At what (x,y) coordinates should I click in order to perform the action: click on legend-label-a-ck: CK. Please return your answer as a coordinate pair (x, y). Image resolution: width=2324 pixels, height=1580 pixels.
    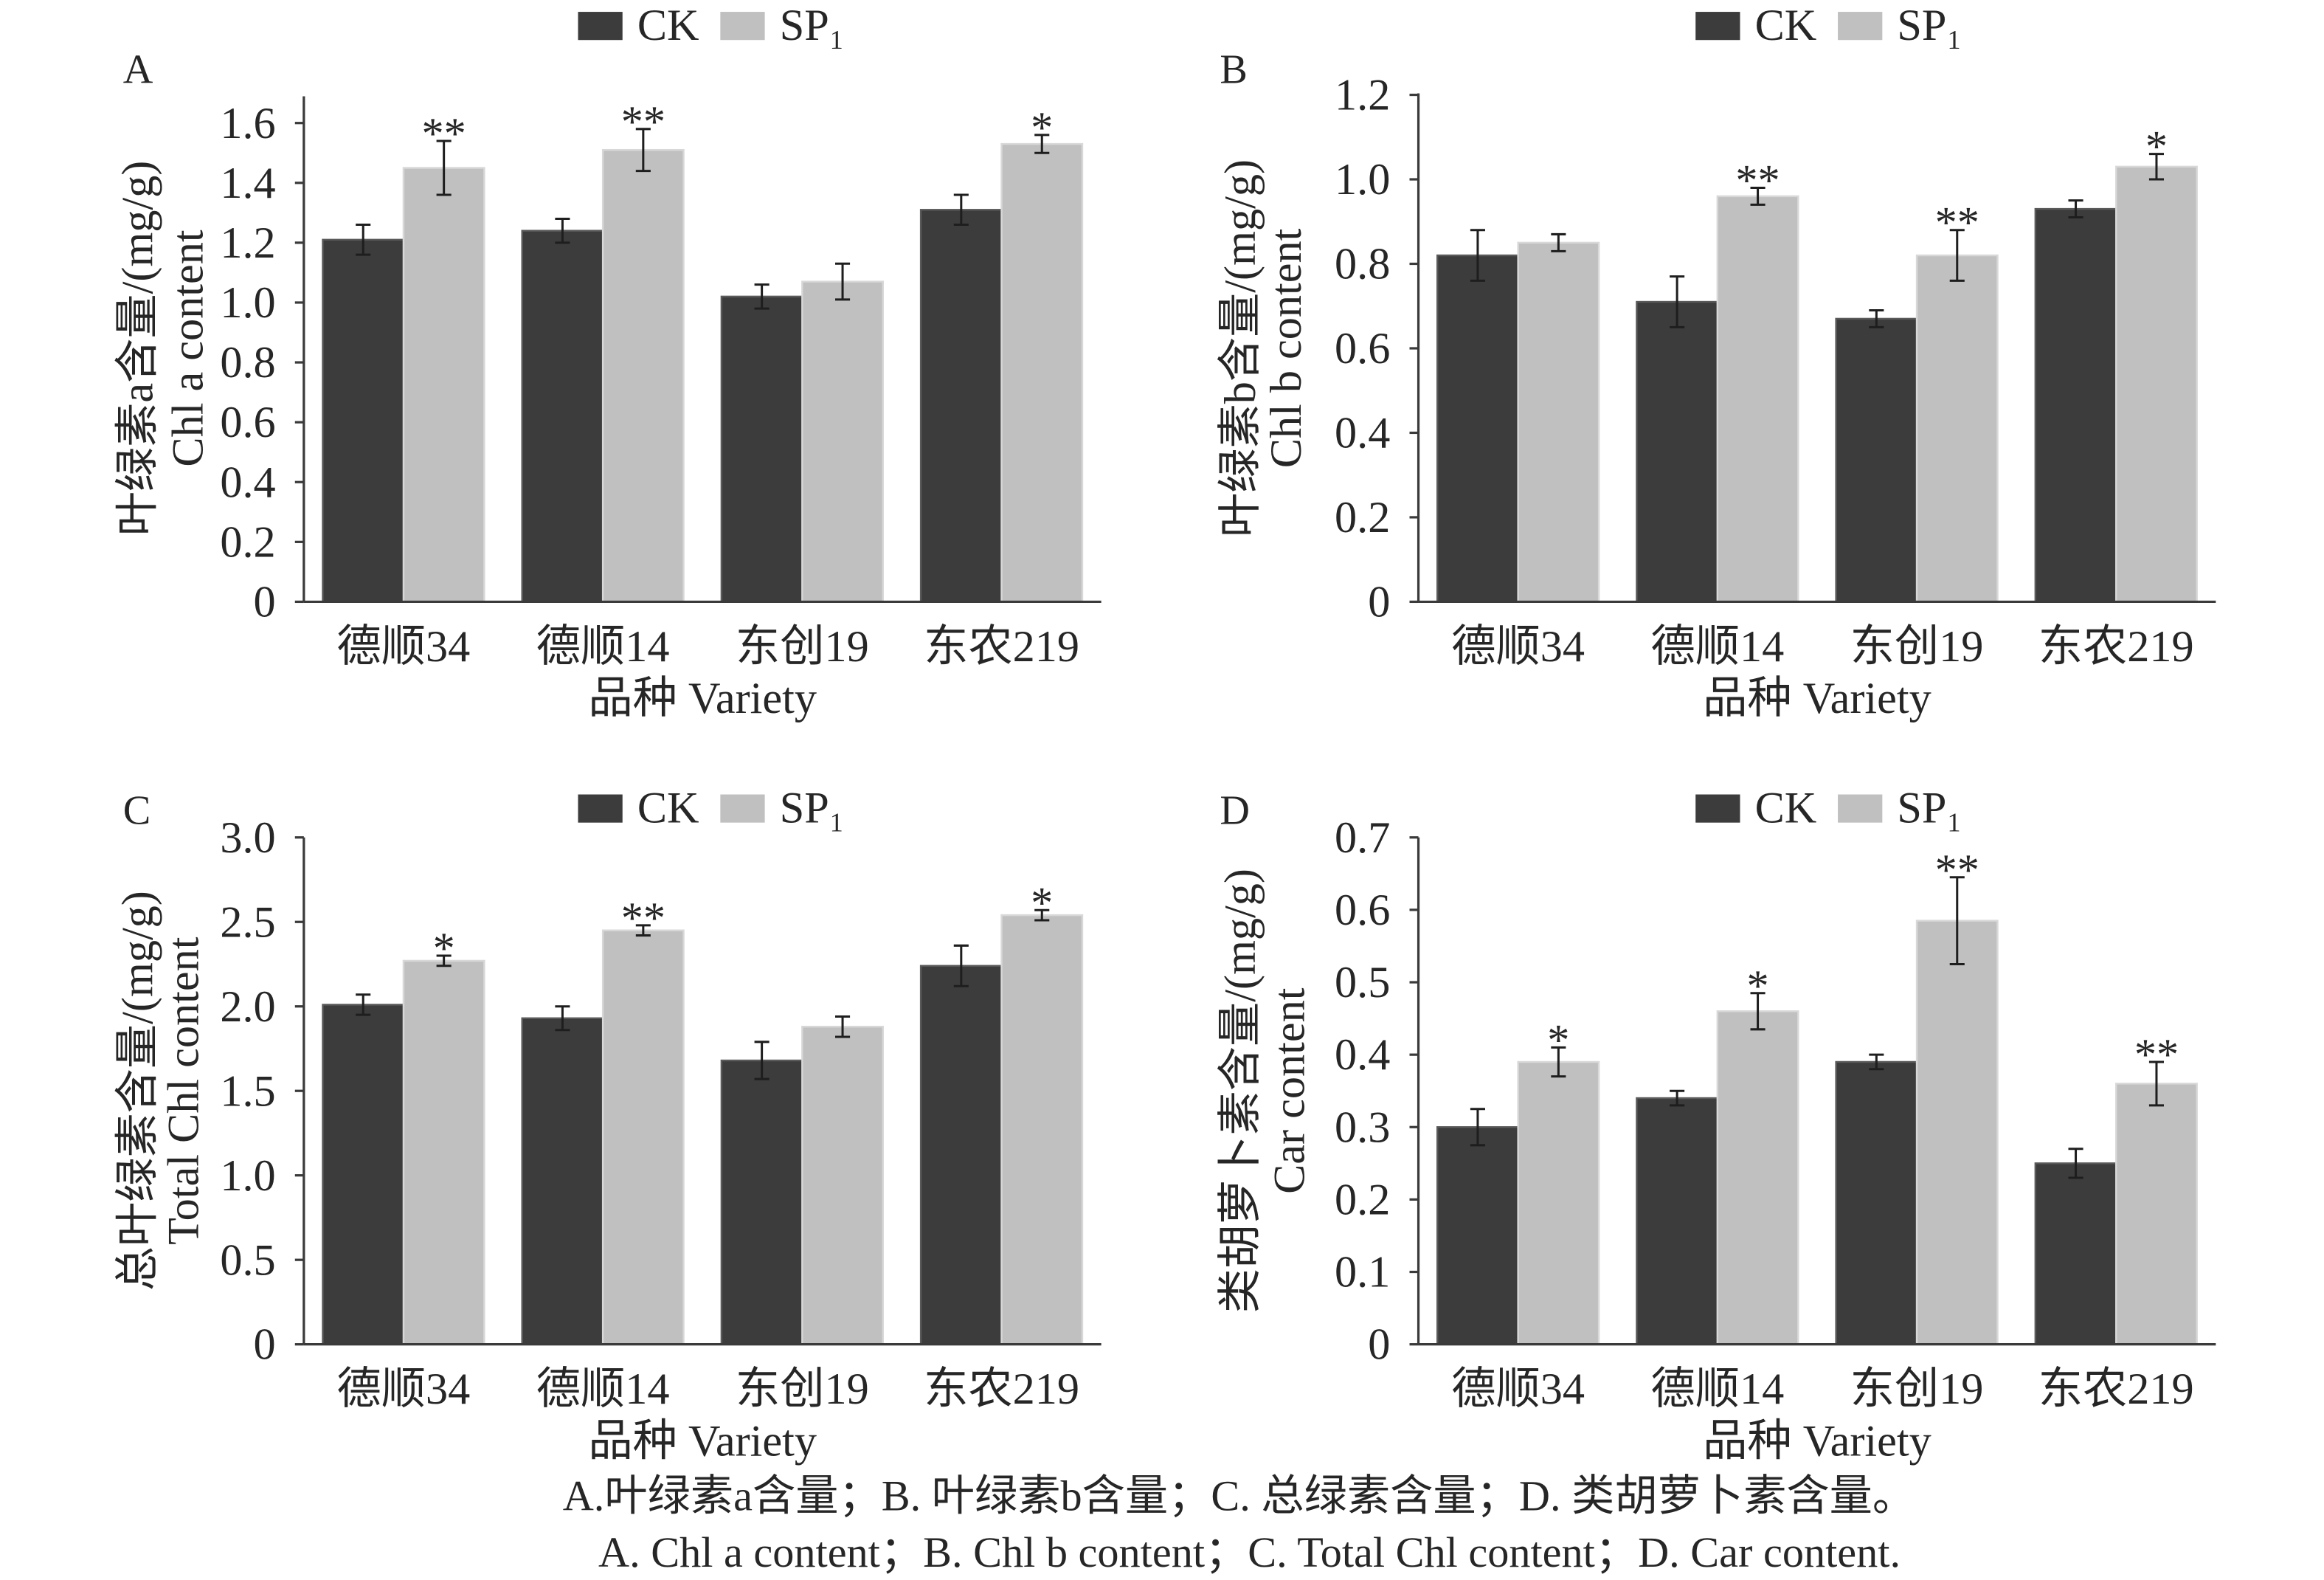
    Looking at the image, I should click on (668, 25).